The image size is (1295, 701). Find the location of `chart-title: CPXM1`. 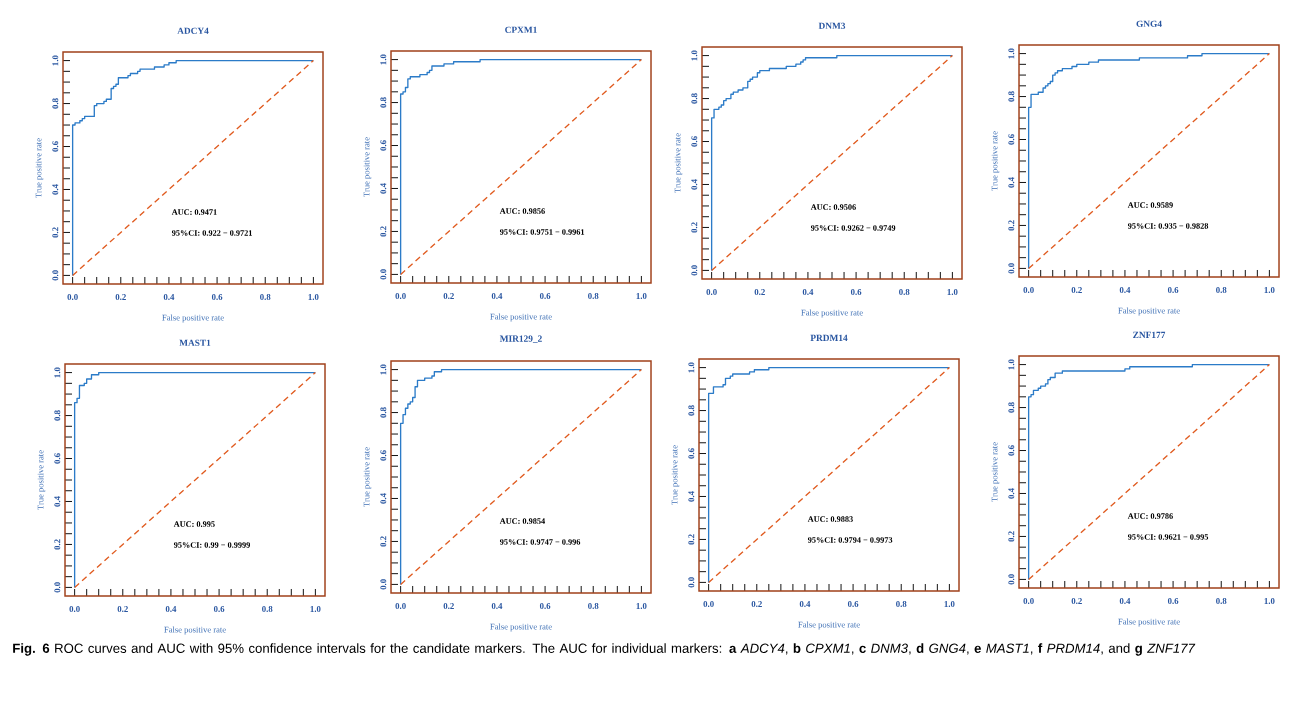

chart-title: CPXM1 is located at coordinates (521, 29).